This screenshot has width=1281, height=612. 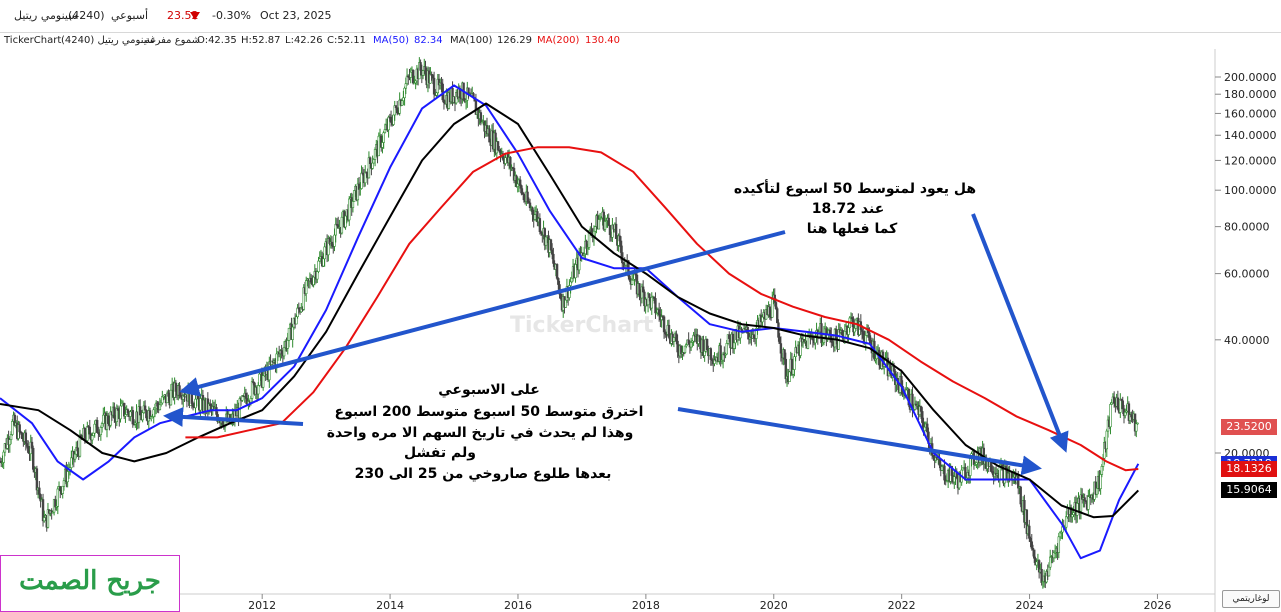 I want to click on annotation-bottom-line1: على الاسبوعي, so click(x=489, y=390).